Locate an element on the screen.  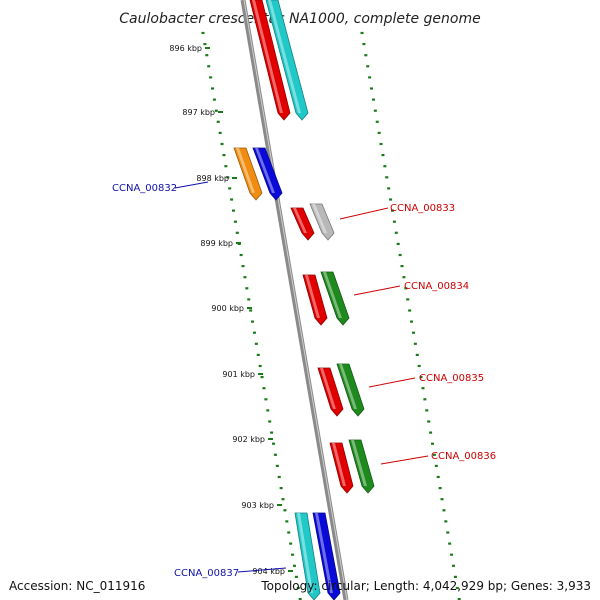
accession-text: Accession: NC_011916 is located at coordinates (77, 586).